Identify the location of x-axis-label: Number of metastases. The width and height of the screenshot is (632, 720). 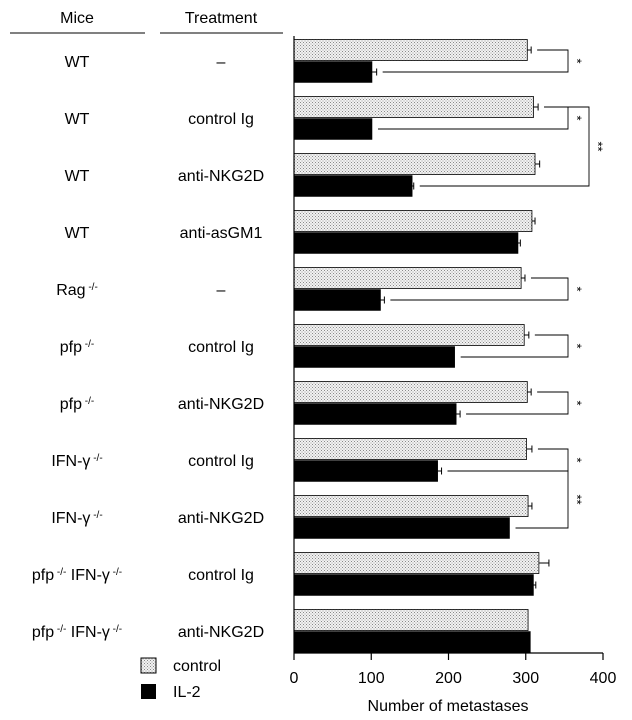
(448, 706).